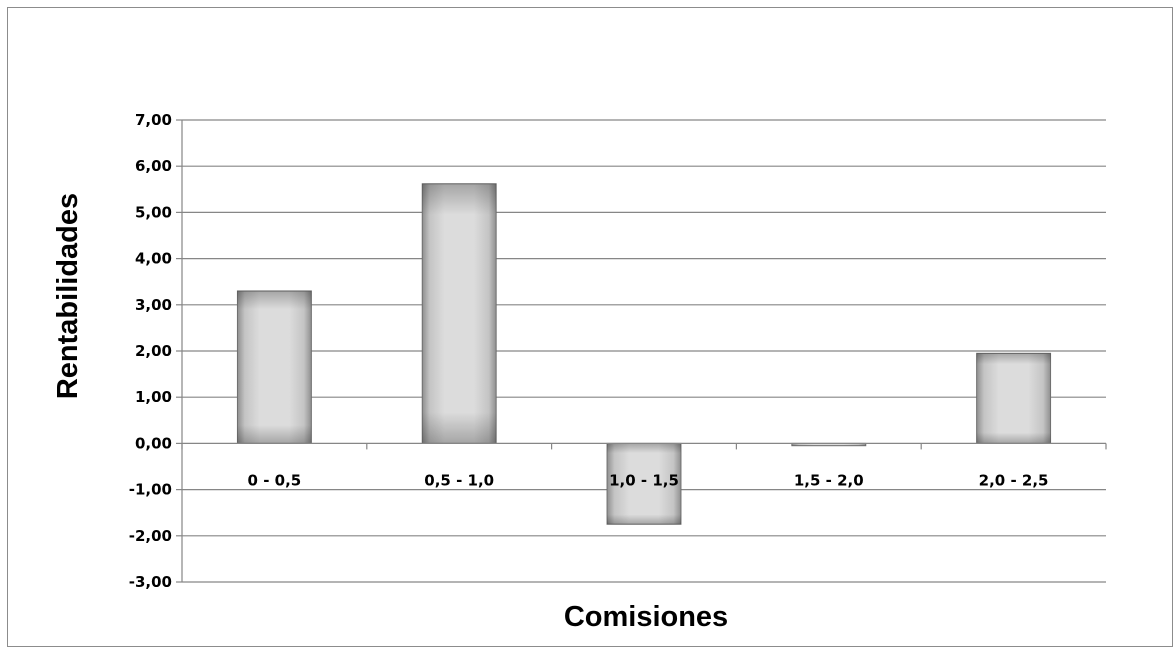  I want to click on y-tick-label: -1,00, so click(150, 490).